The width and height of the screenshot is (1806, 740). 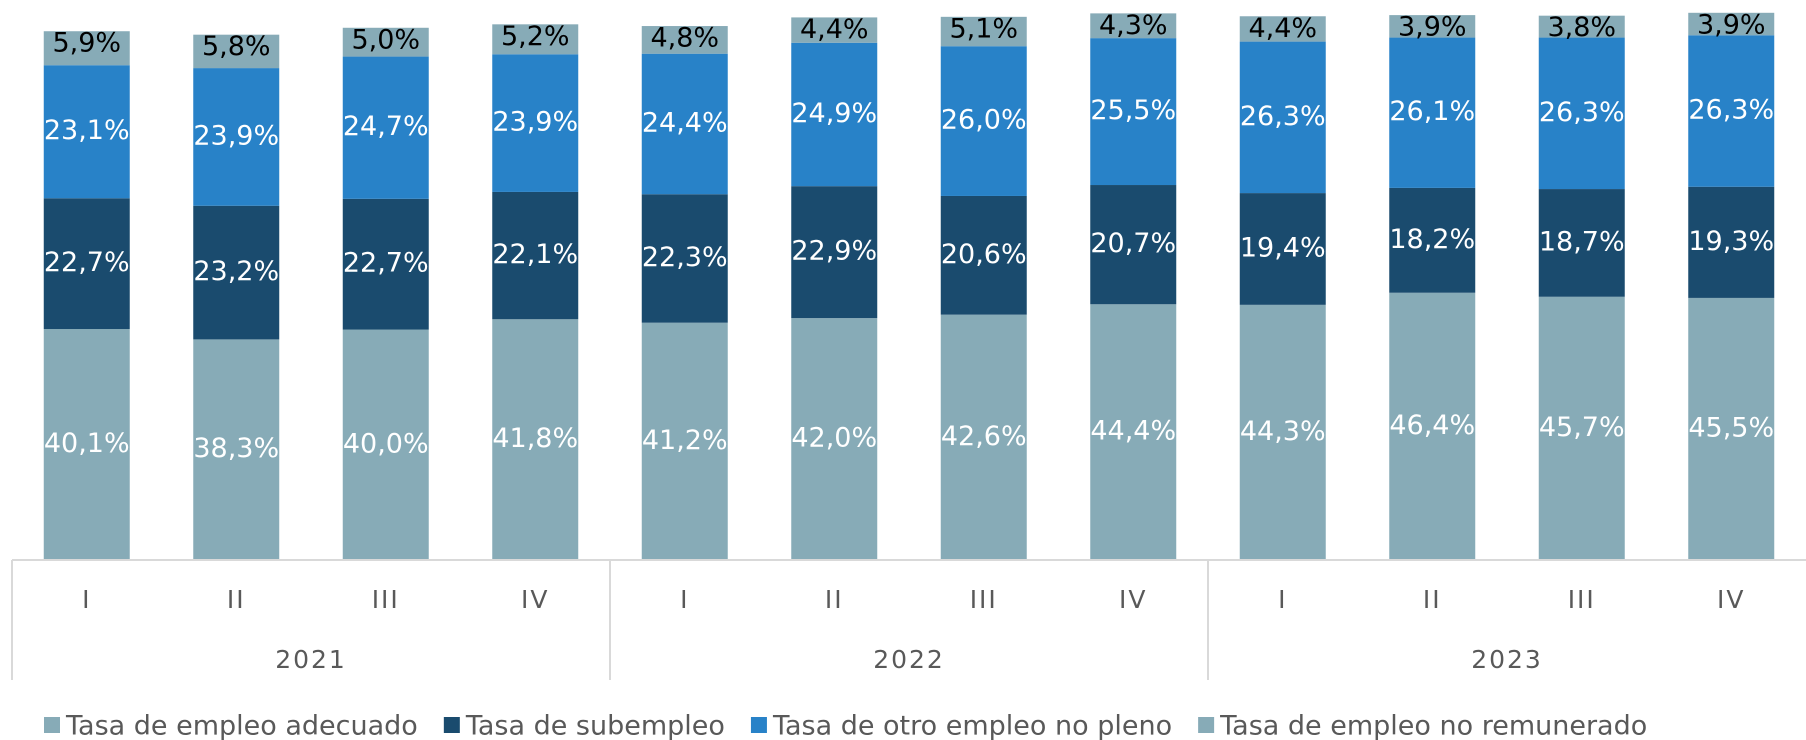 I want to click on value-label: 41,2%, so click(x=685, y=440).